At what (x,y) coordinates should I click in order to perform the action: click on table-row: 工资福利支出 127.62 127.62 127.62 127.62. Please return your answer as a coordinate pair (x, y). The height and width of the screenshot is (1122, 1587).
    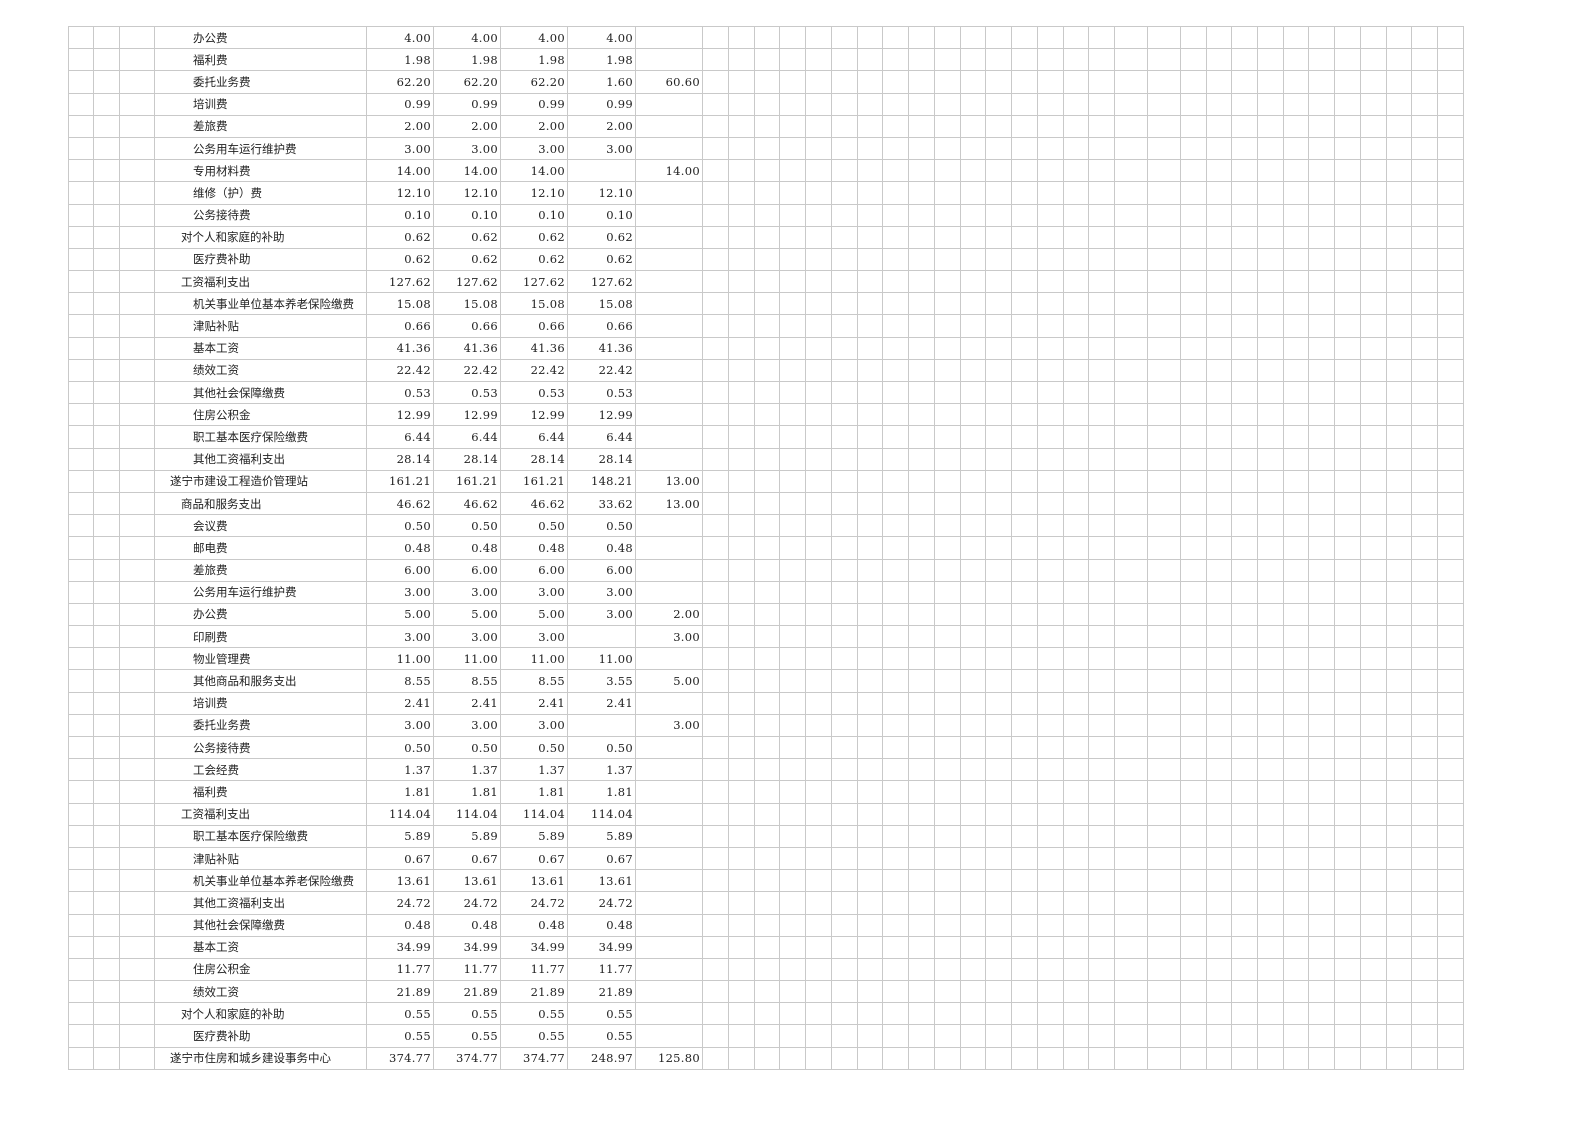
    Looking at the image, I should click on (766, 282).